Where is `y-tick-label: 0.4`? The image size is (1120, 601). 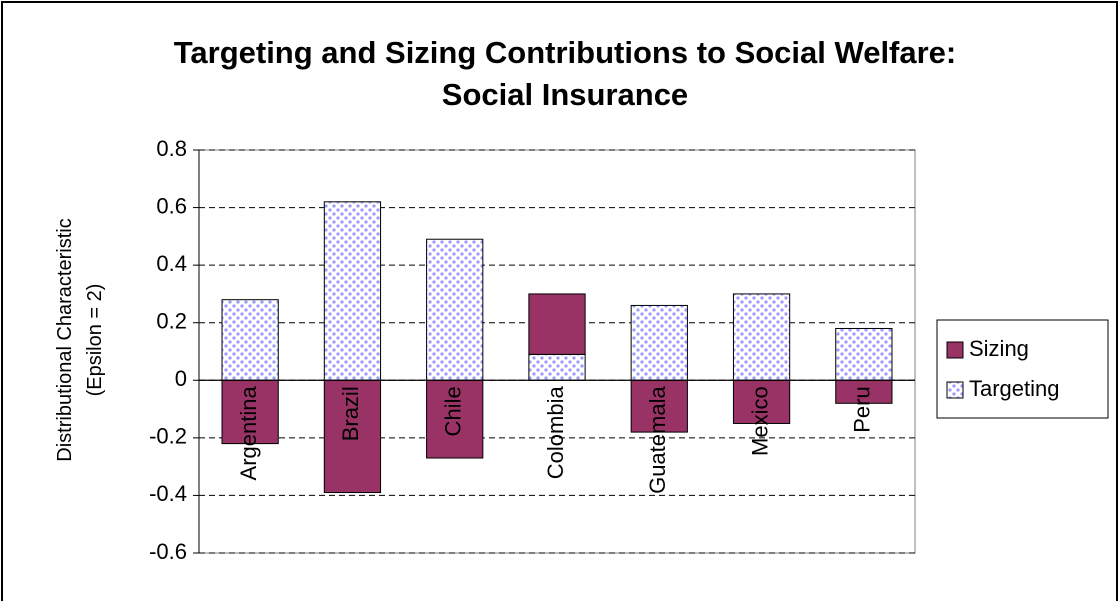
y-tick-label: 0.4 is located at coordinates (171, 263).